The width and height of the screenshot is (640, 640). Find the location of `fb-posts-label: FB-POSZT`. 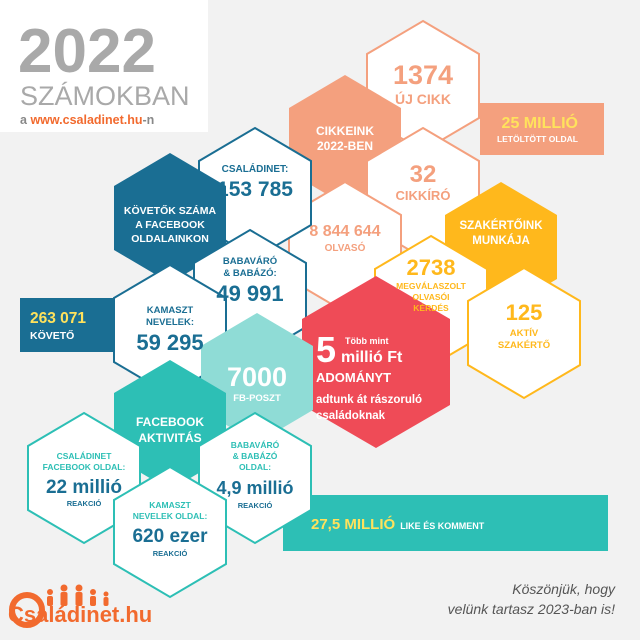

fb-posts-label: FB-POSZT is located at coordinates (257, 398).